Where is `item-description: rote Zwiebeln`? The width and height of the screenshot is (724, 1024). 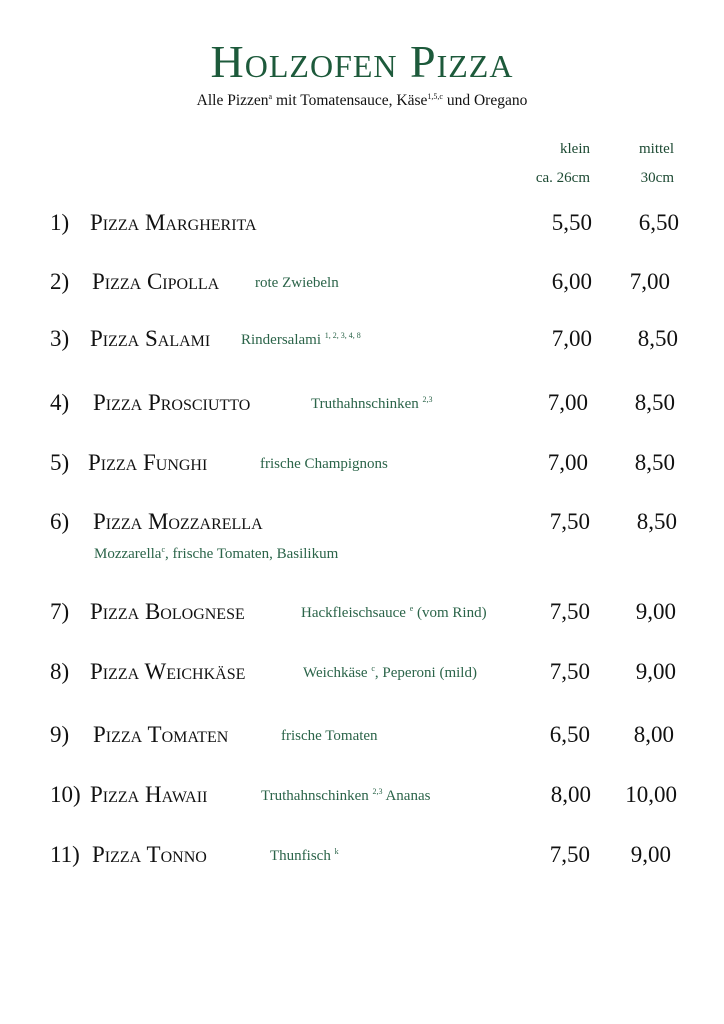
item-description: rote Zwiebeln is located at coordinates (297, 283).